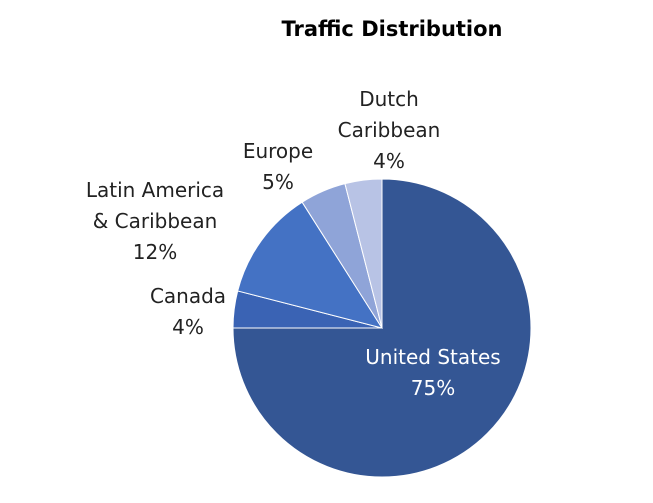 The width and height of the screenshot is (653, 503). What do you see at coordinates (278, 151) in the screenshot?
I see `slice-label-line: Europe` at bounding box center [278, 151].